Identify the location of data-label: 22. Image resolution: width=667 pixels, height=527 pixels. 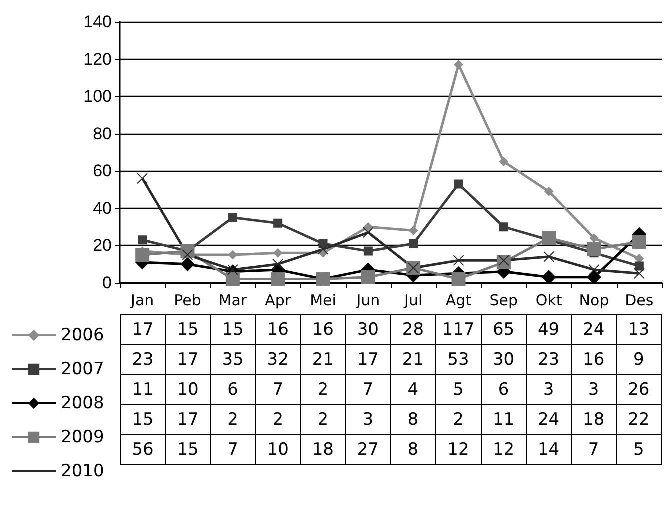
(639, 419).